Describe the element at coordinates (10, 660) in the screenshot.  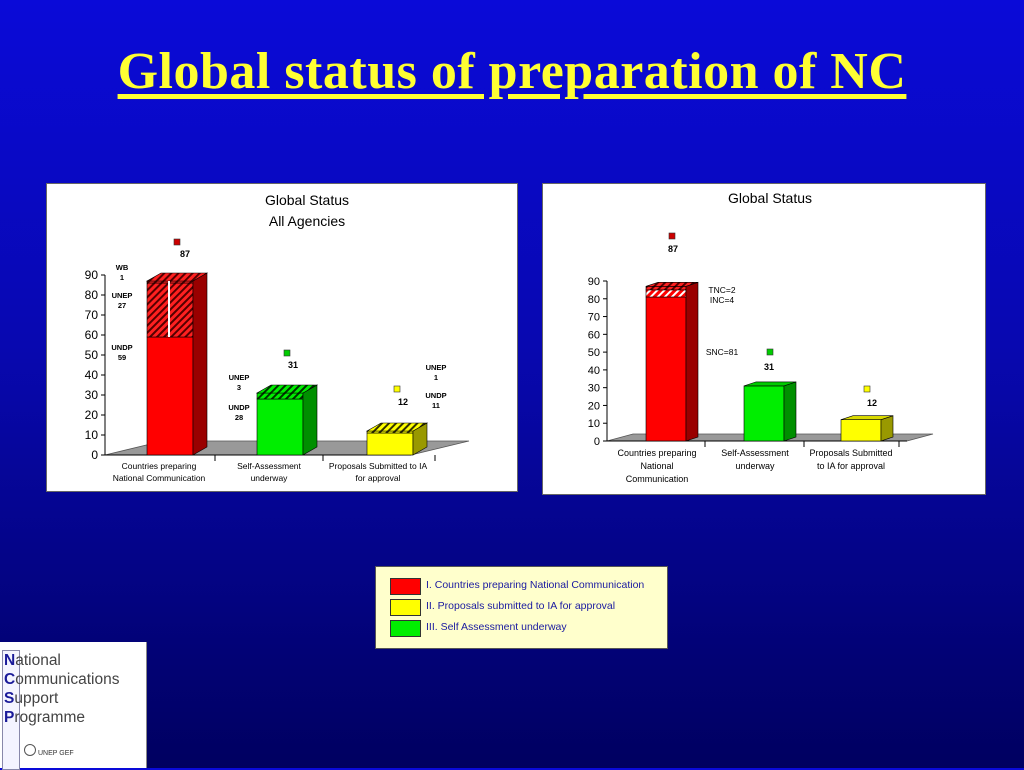
I see `logo-initial: N` at that location.